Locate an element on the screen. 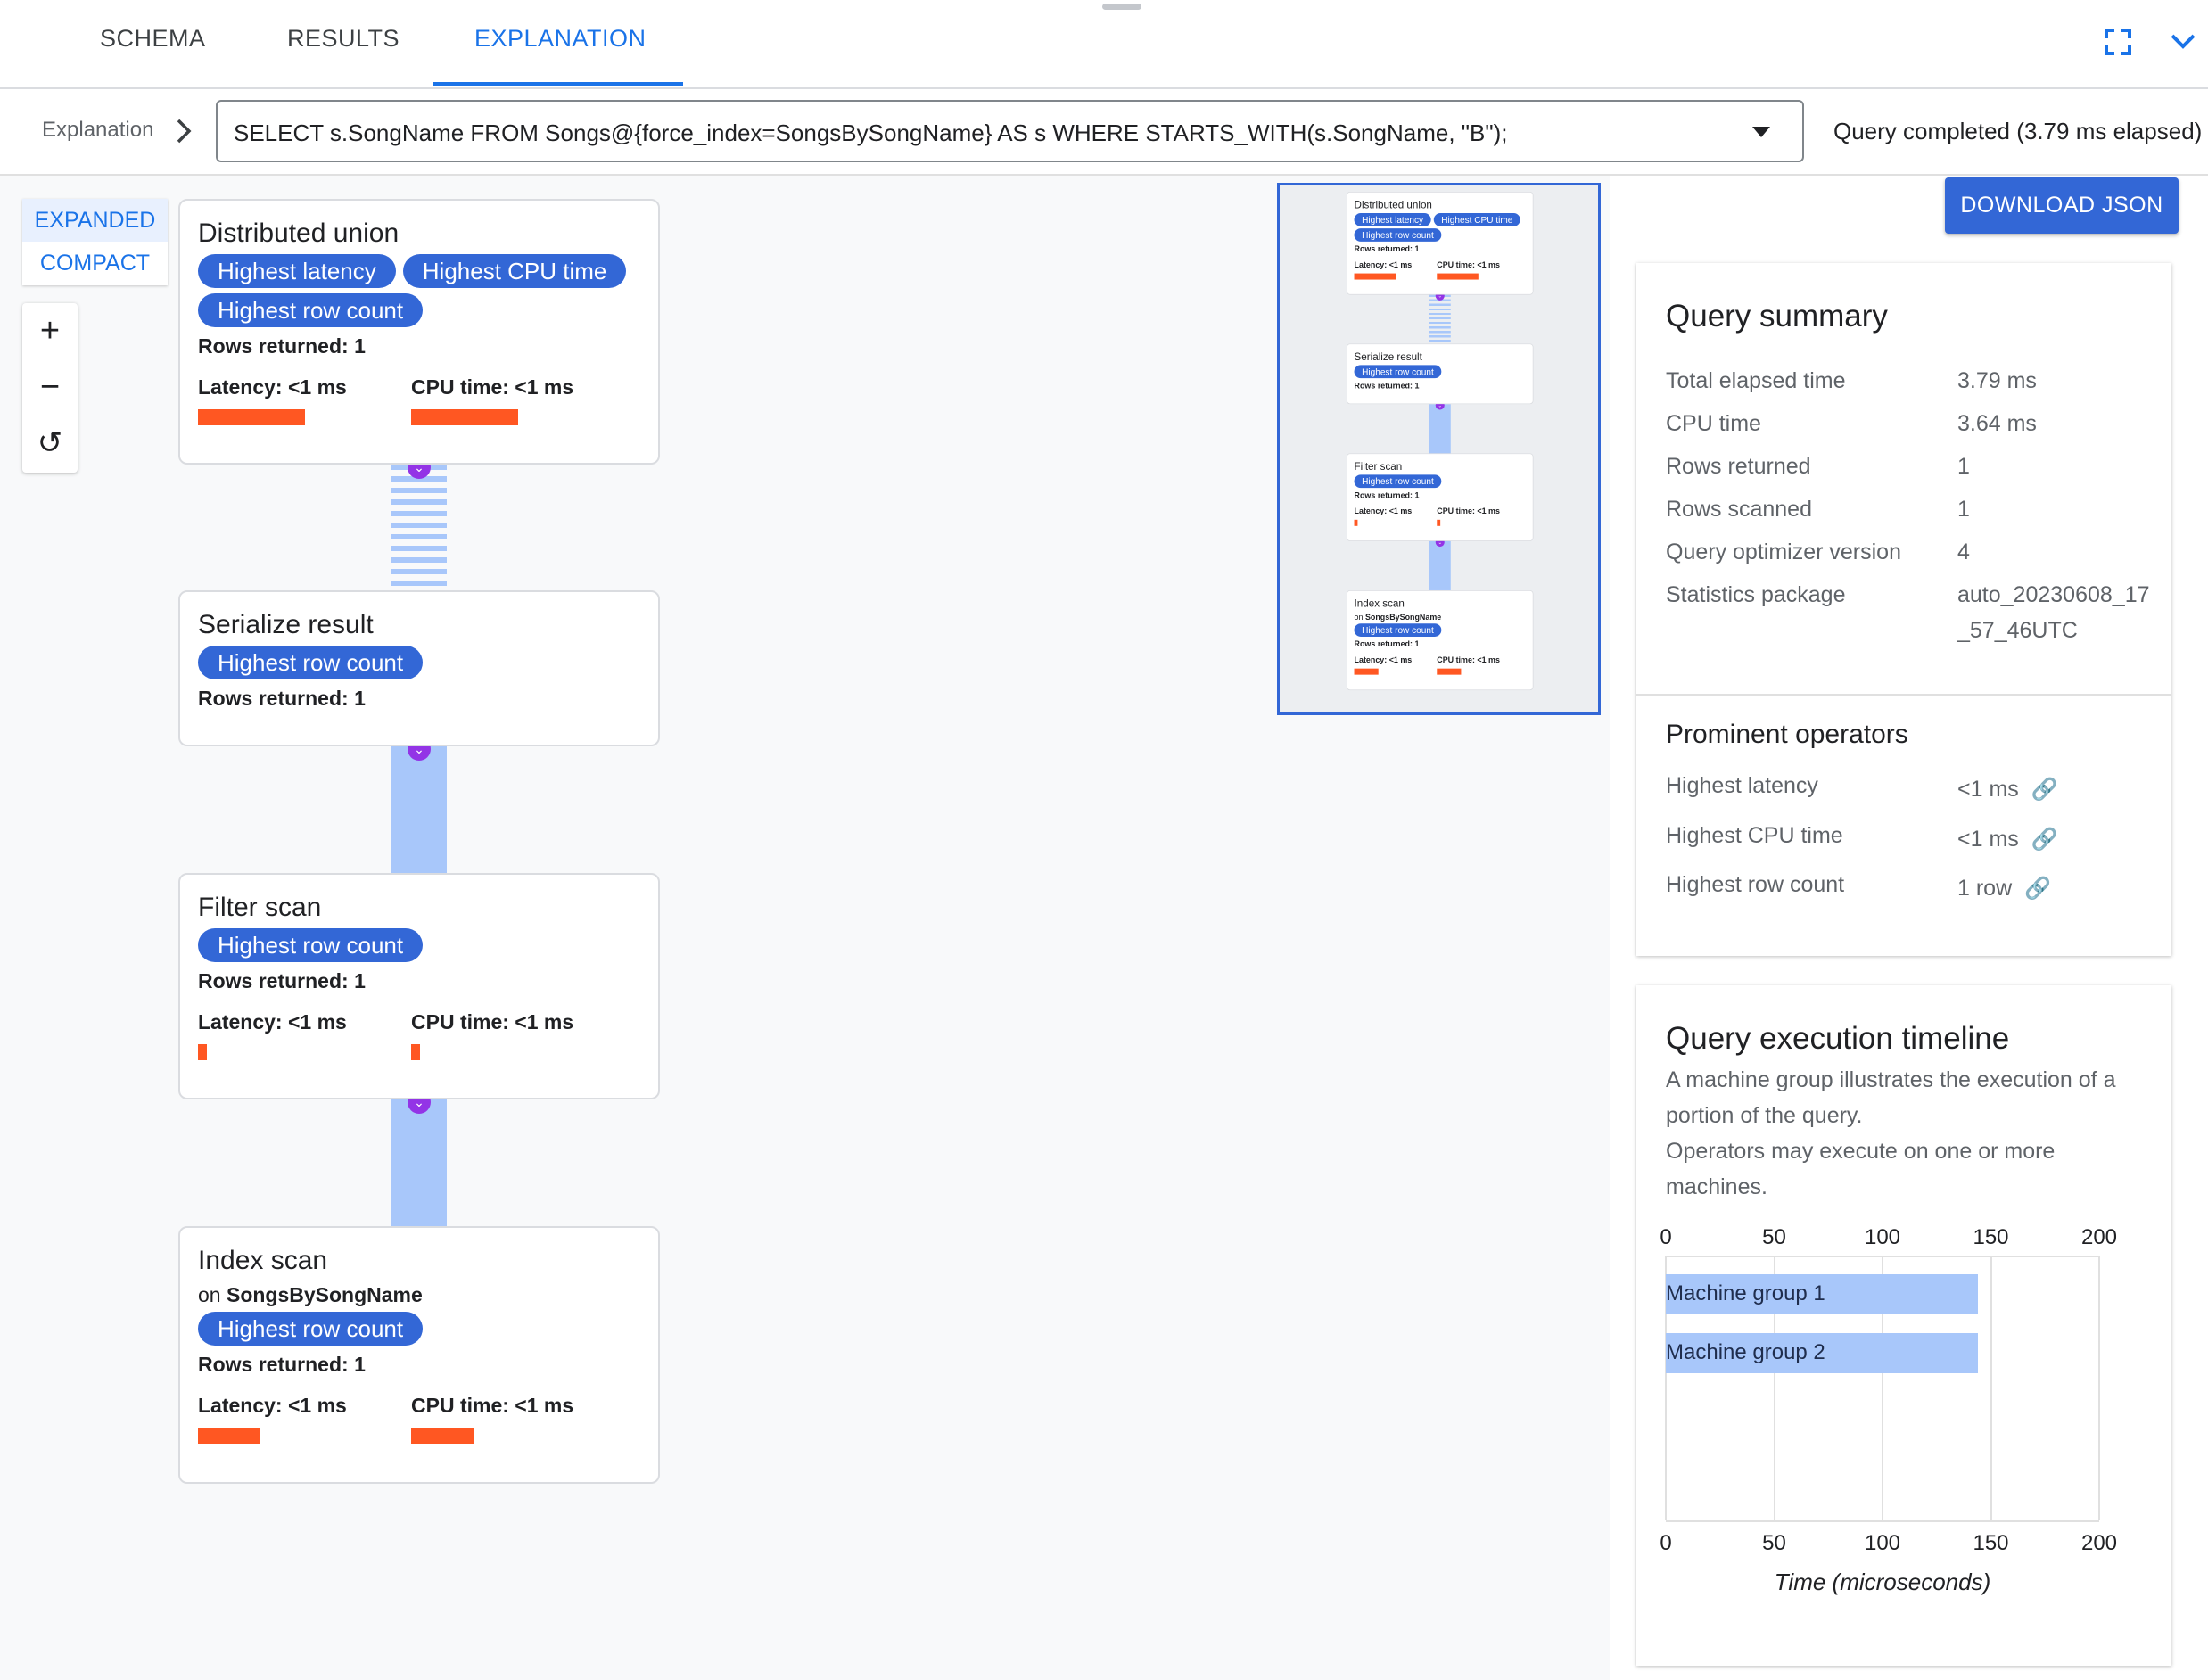  timeline-title: Query execution timeline is located at coordinates (1838, 1038).